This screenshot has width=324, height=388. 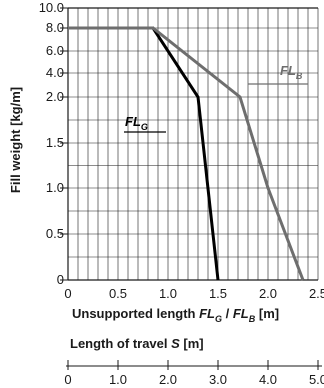 I want to click on x-tick-label: 1.0, so click(x=168, y=293).